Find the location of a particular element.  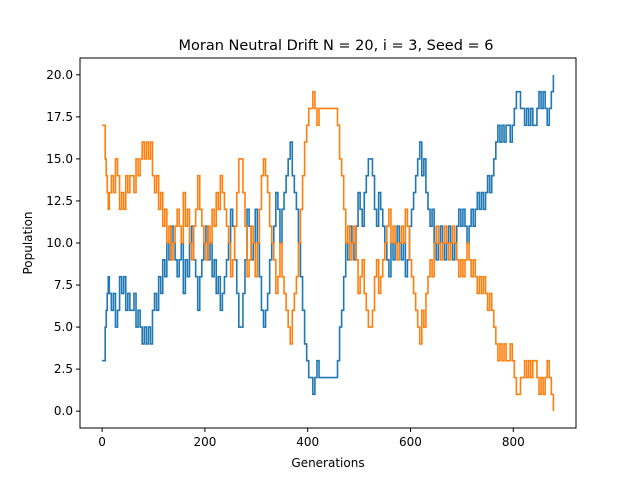

y-tick-label: 15.0 is located at coordinates (59, 159).